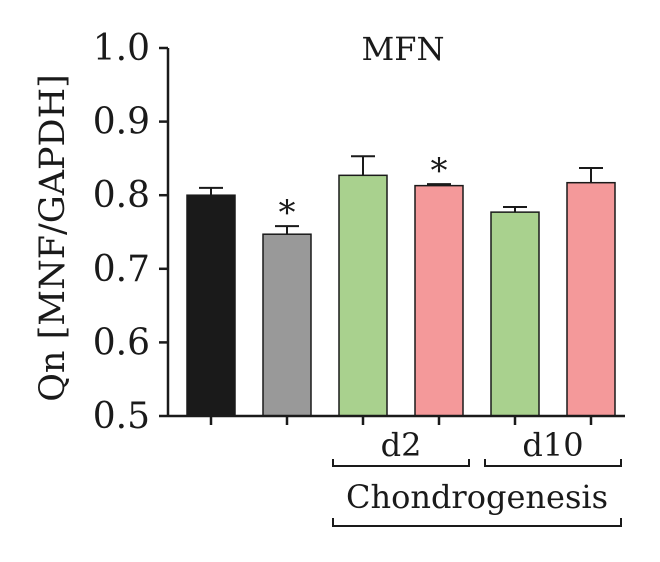 The image size is (660, 562). What do you see at coordinates (477, 522) in the screenshot?
I see `supergroup-bracket` at bounding box center [477, 522].